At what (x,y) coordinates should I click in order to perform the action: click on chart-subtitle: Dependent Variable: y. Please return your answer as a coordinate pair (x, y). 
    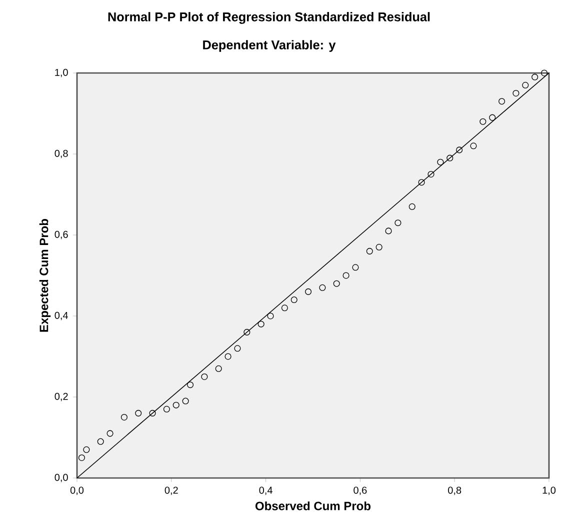
    Looking at the image, I should click on (269, 46).